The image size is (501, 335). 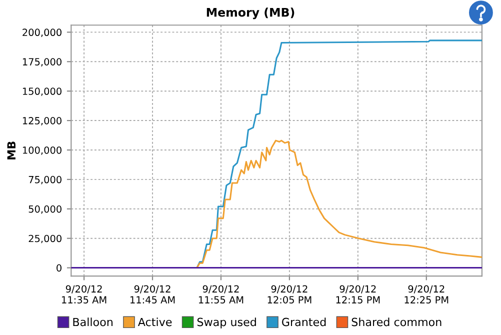 I want to click on y-tick-label: 0, so click(x=59, y=268).